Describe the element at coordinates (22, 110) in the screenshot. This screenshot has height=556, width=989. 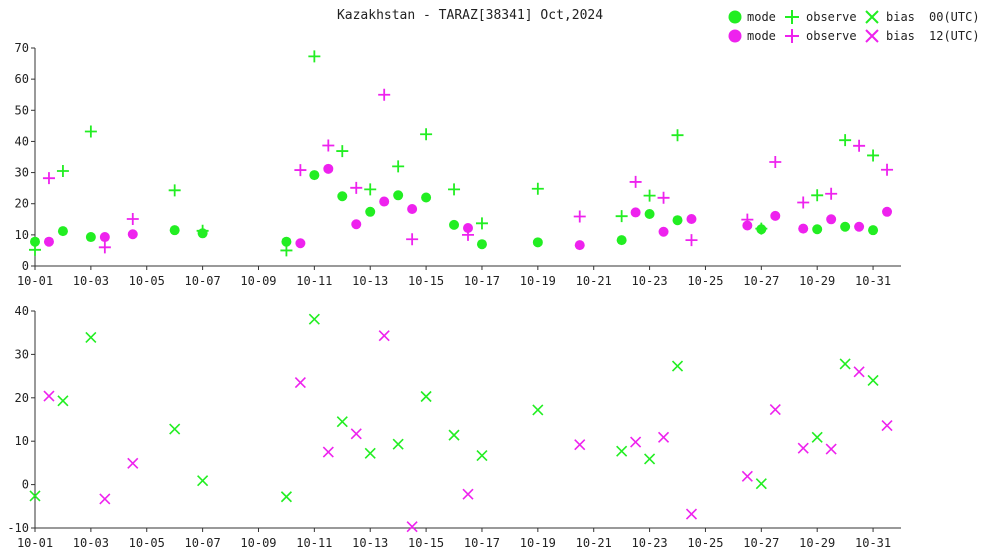
I see `y-tick-label: 50` at that location.